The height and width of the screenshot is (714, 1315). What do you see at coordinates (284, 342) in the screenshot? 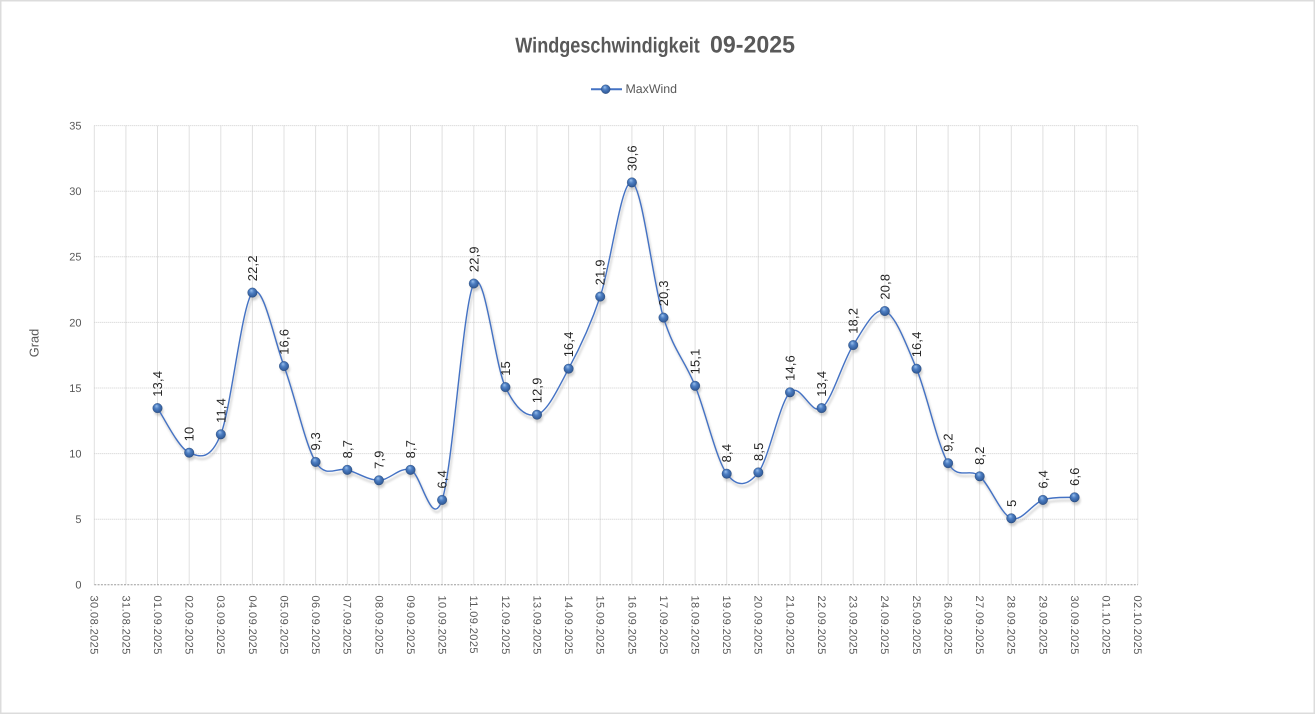
I see `svg-text: 16,6` at bounding box center [284, 342].